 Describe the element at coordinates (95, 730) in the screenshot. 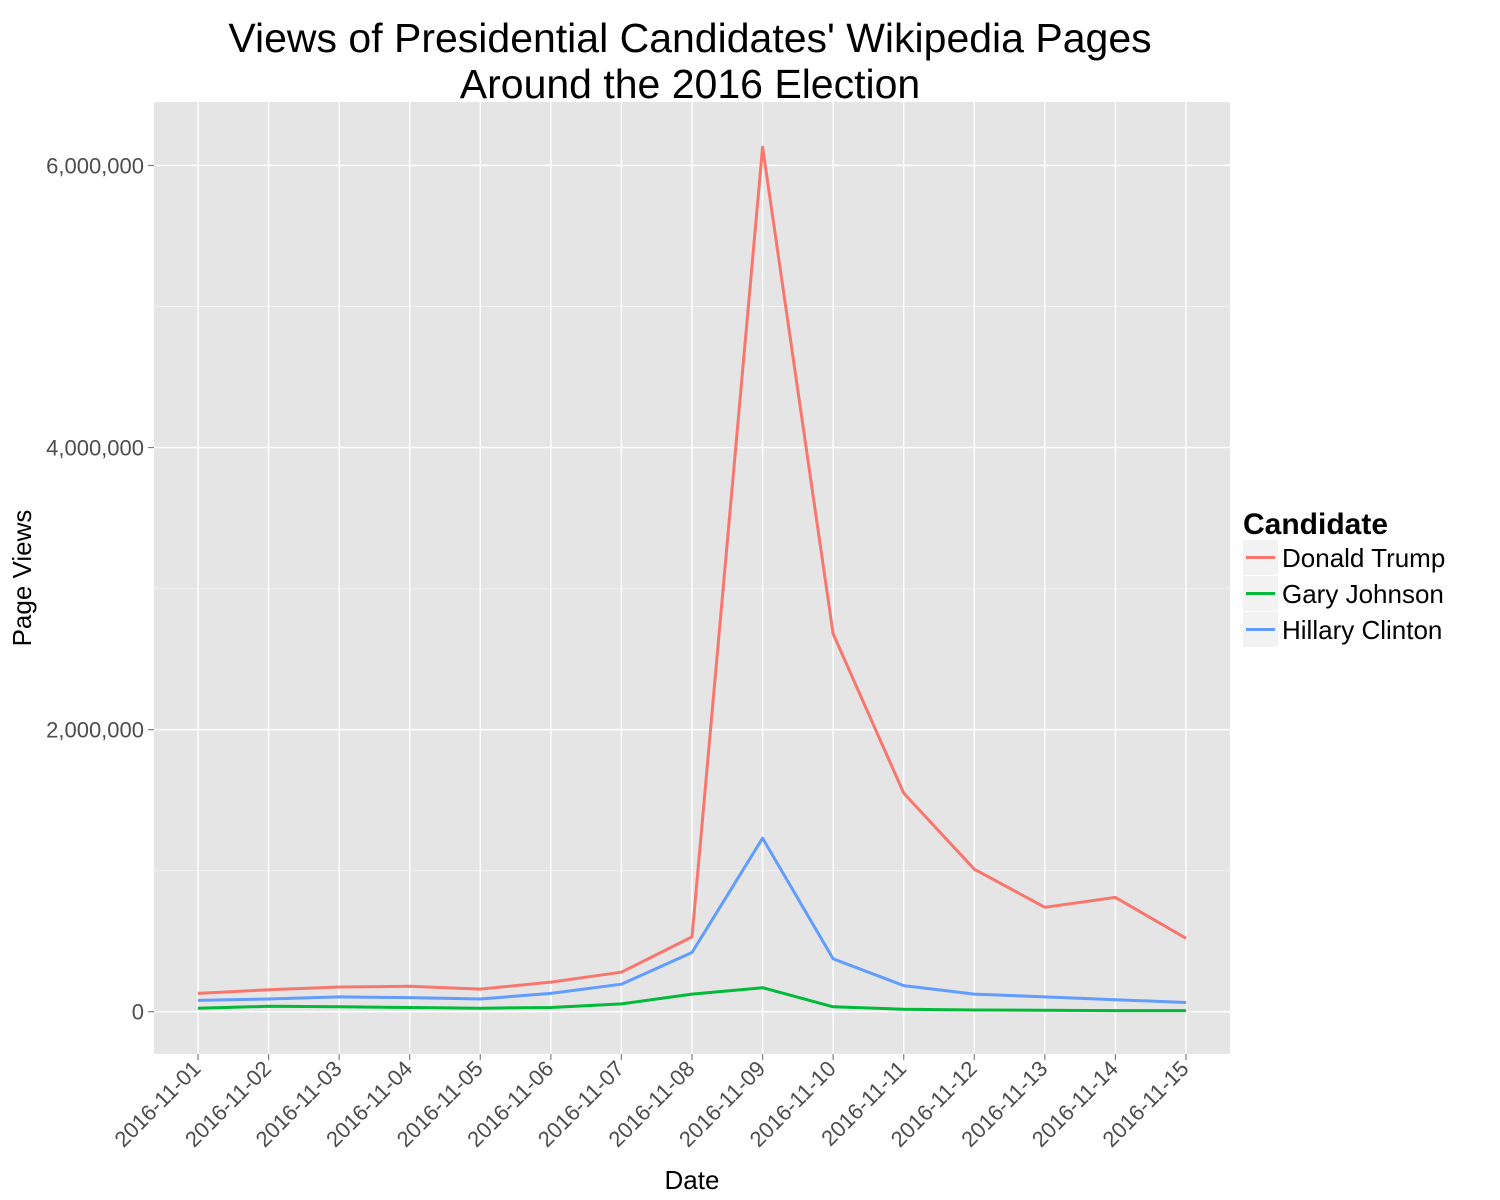

I see `y-tick-label: 2,000,000` at that location.